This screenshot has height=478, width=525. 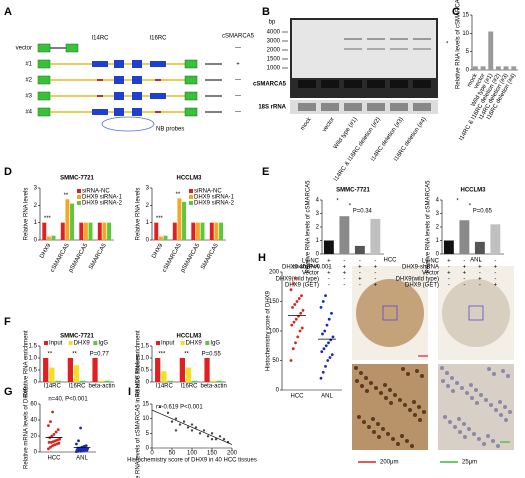 I want to click on y-tick-label: 10, so click(x=145, y=419).